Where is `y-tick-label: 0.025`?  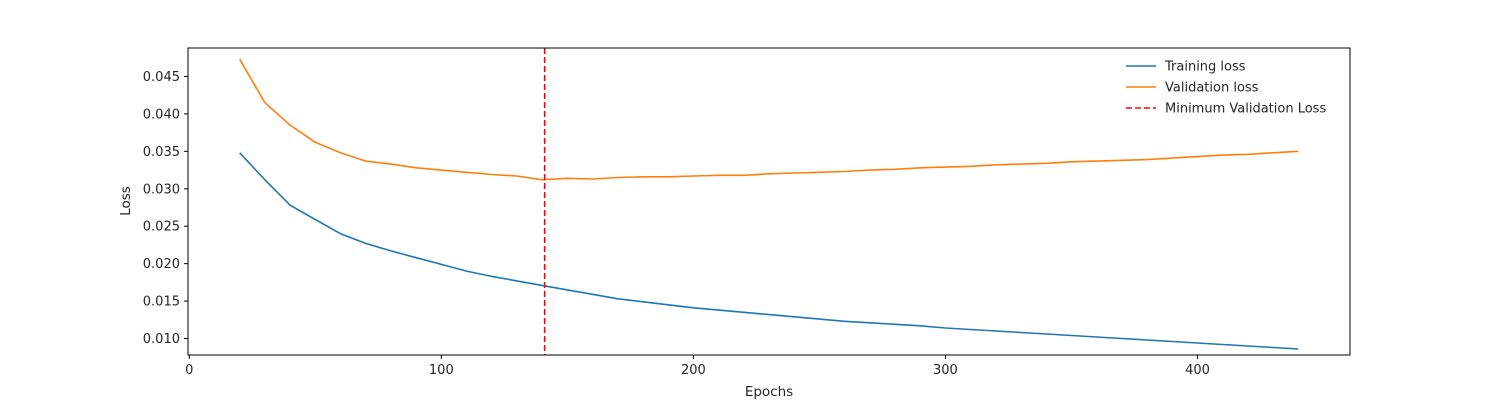
y-tick-label: 0.025 is located at coordinates (161, 227).